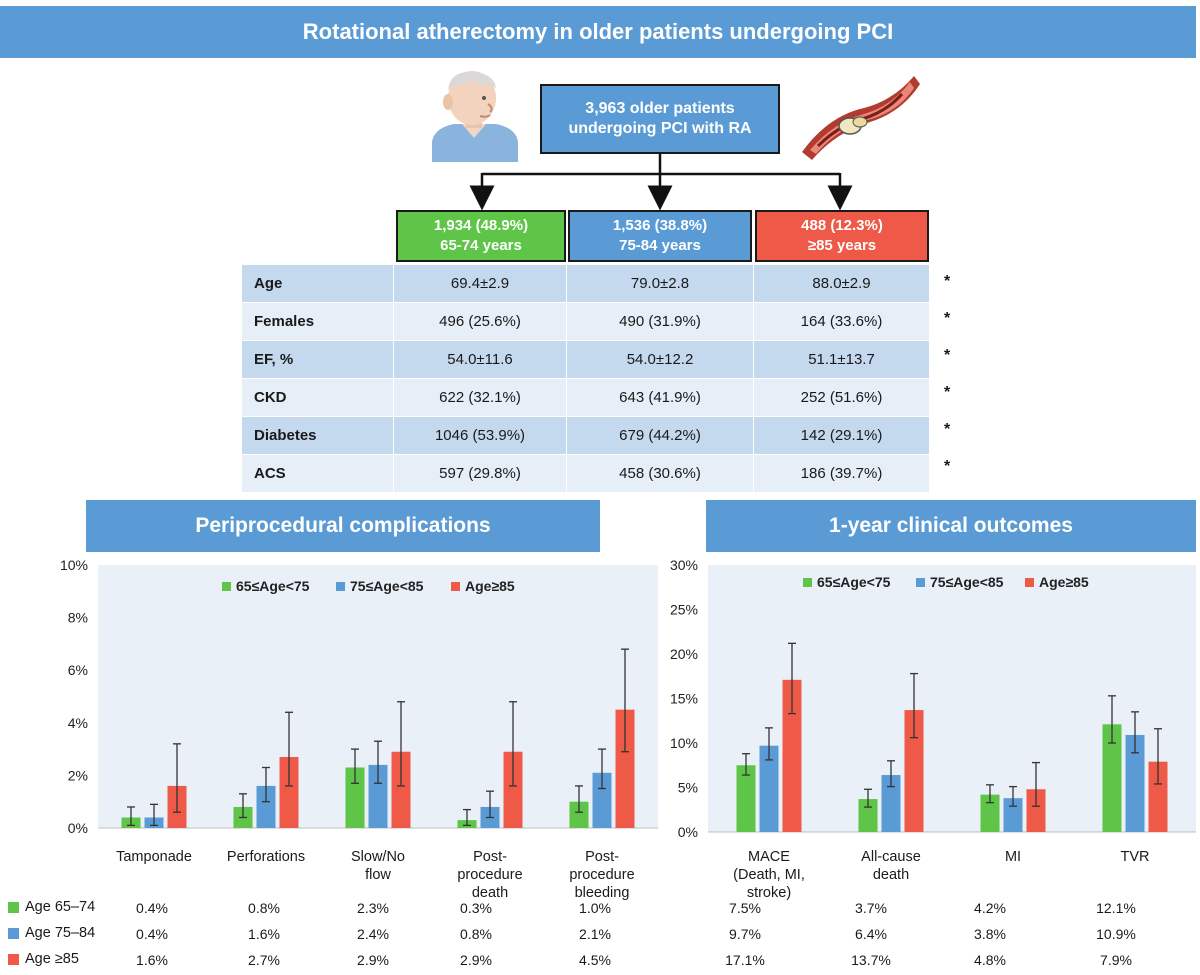 The image size is (1200, 975). Describe the element at coordinates (990, 908) in the screenshot. I see `data-label: 4.2%` at that location.